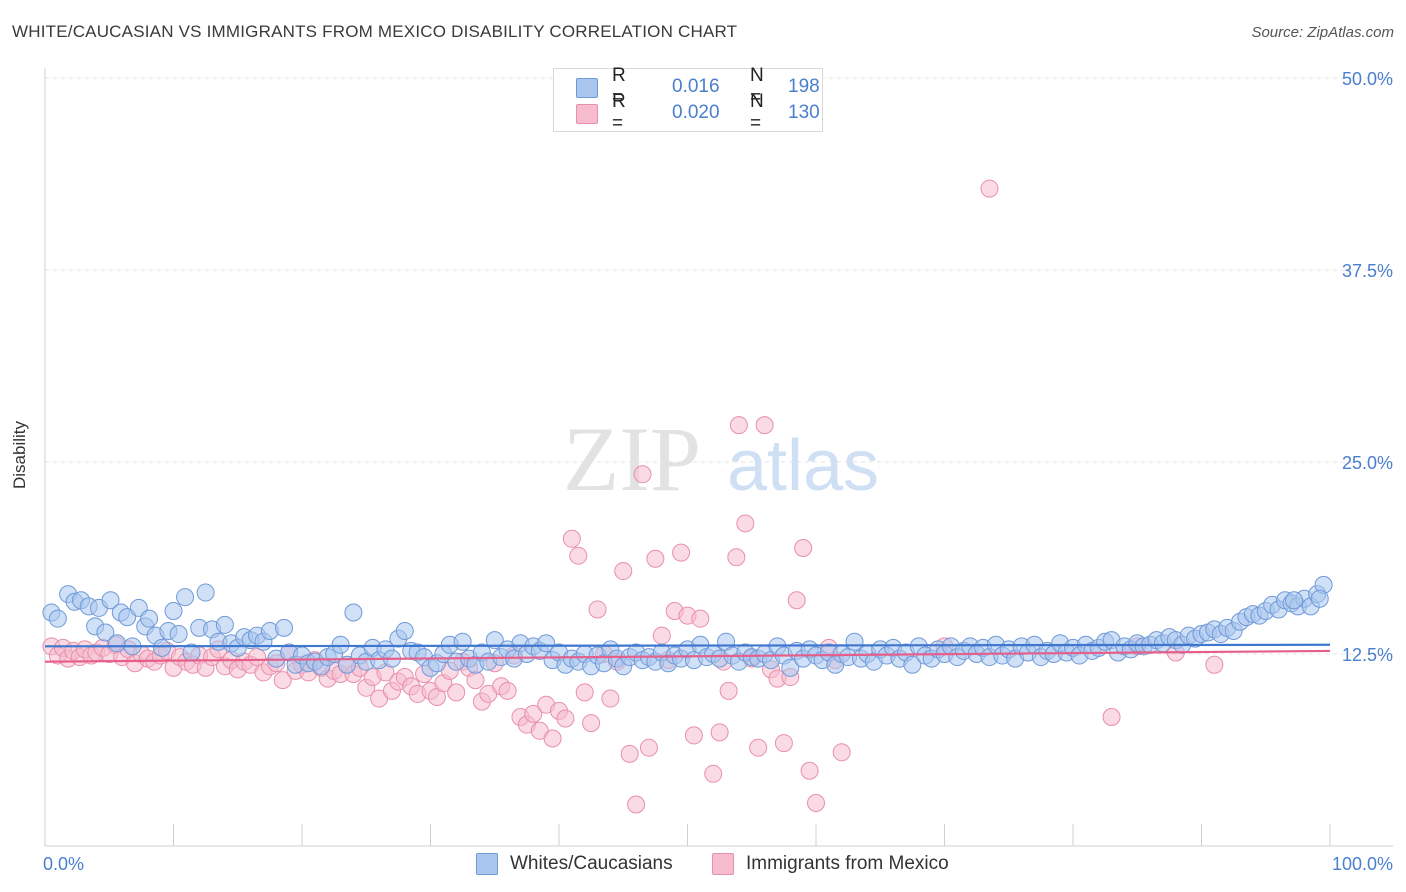 This screenshot has height=892, width=1406. I want to click on watermark-zip: ZIP, so click(632, 459).